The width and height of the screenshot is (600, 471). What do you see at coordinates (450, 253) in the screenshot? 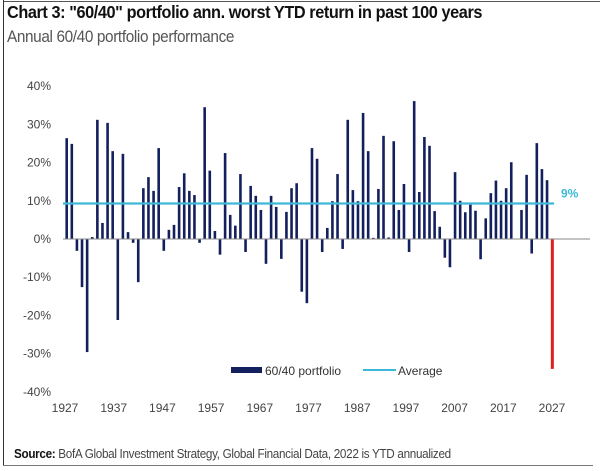
I see `bar-2002` at bounding box center [450, 253].